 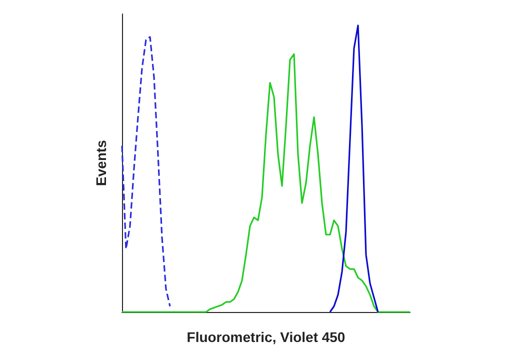 I want to click on x-axis-title: Fluorometric, Violet 450, so click(x=266, y=337).